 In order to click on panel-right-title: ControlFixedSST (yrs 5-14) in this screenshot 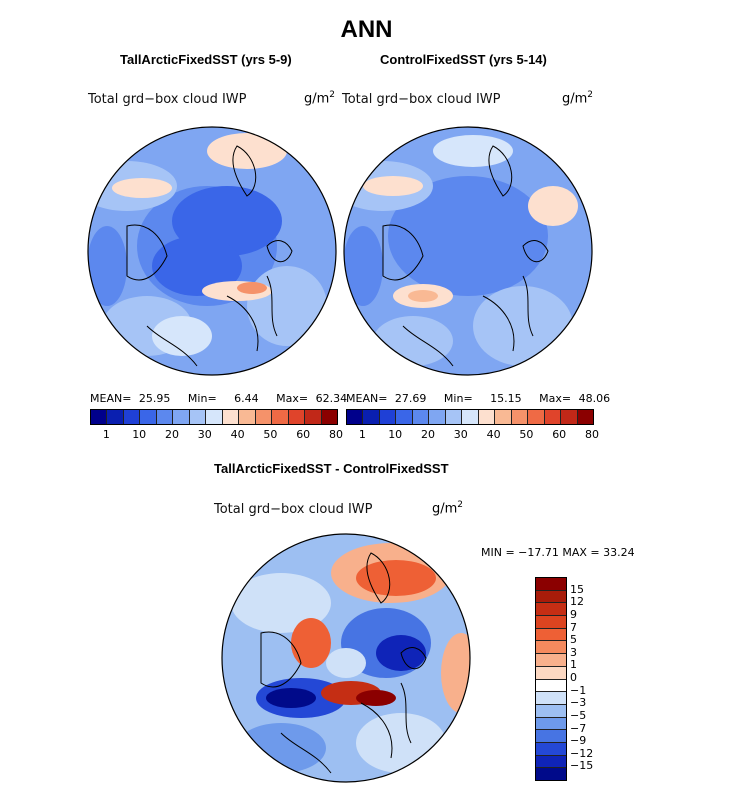, I will do `click(463, 59)`.